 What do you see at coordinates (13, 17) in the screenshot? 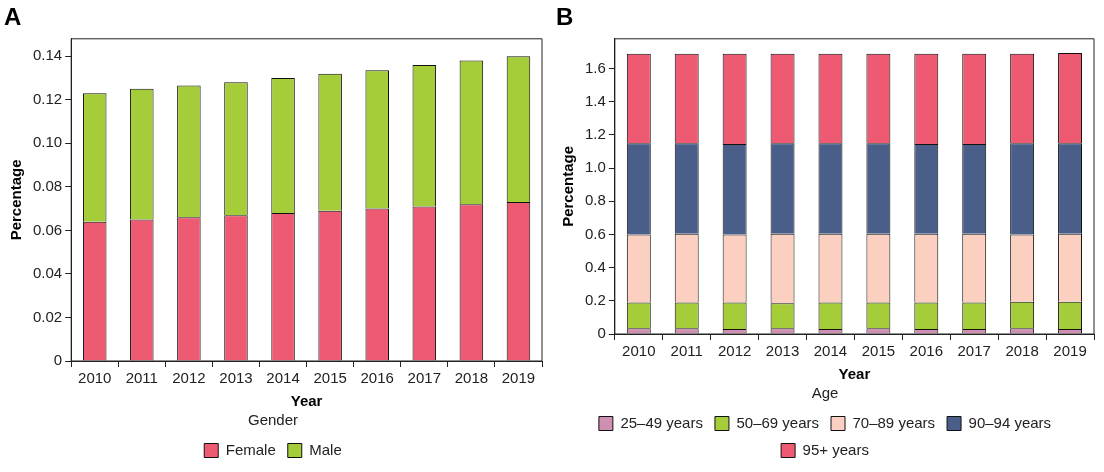
I see `chart-title: A` at bounding box center [13, 17].